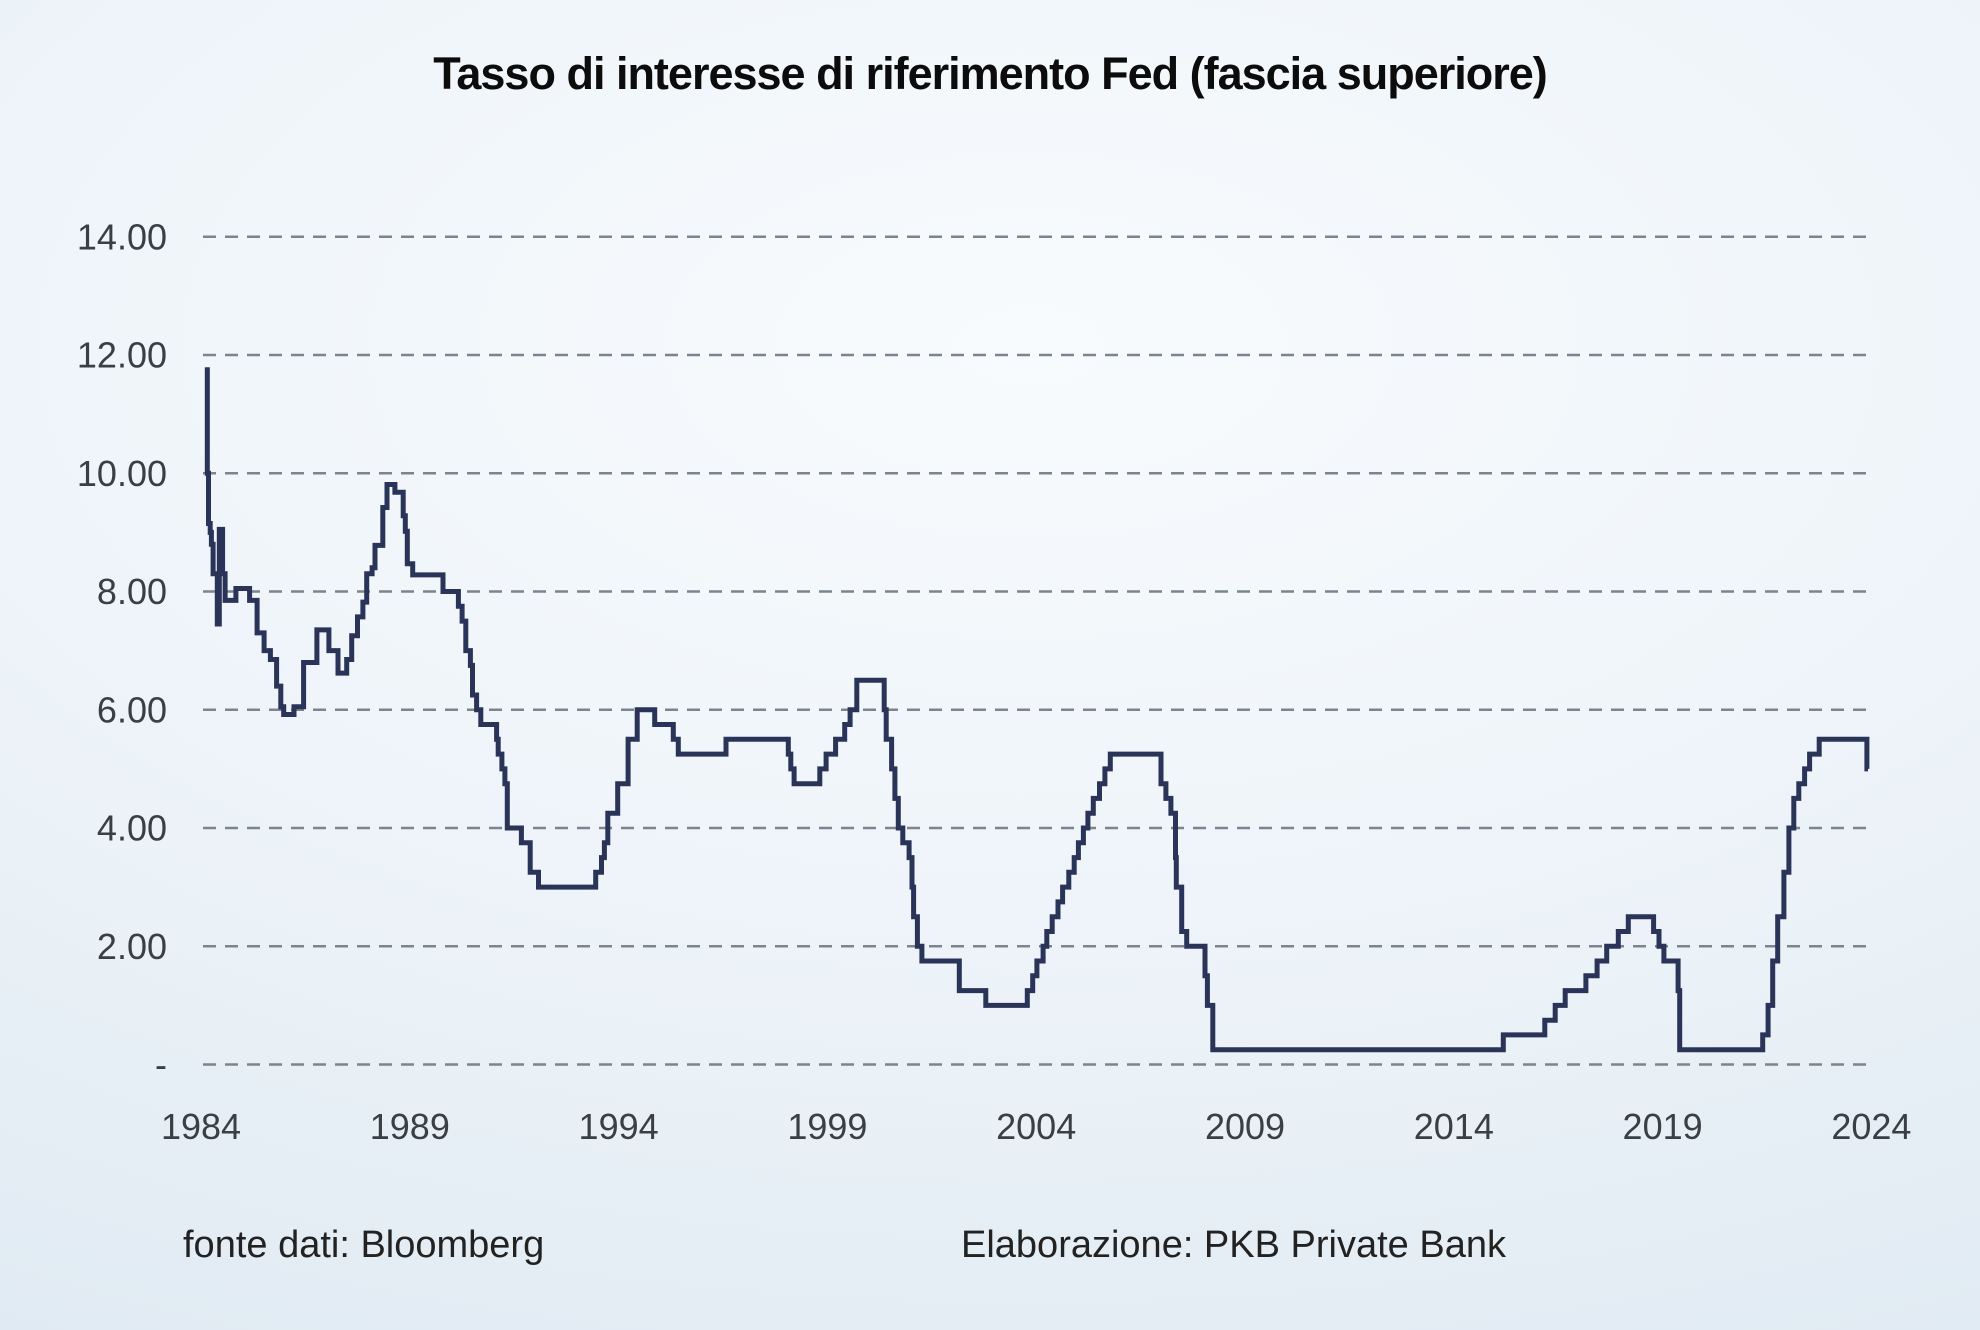 This screenshot has height=1330, width=1980. Describe the element at coordinates (132, 828) in the screenshot. I see `y-axis-tick-label: 4.00` at that location.